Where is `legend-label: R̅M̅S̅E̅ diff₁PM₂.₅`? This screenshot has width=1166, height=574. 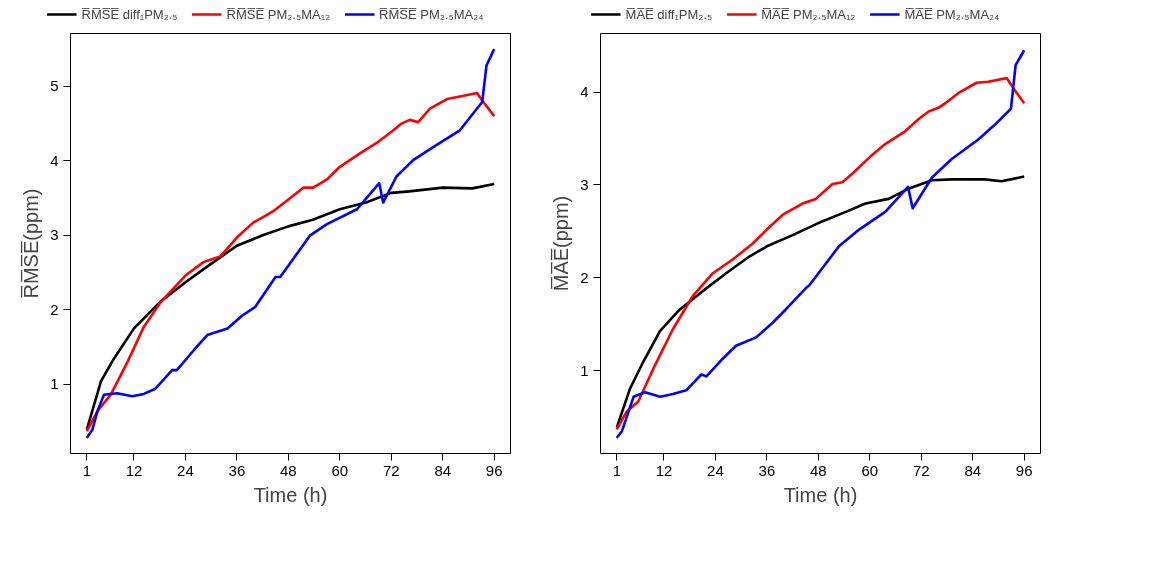
legend-label: R̅M̅S̅E̅ diff₁PM₂.₅ is located at coordinates (129, 14).